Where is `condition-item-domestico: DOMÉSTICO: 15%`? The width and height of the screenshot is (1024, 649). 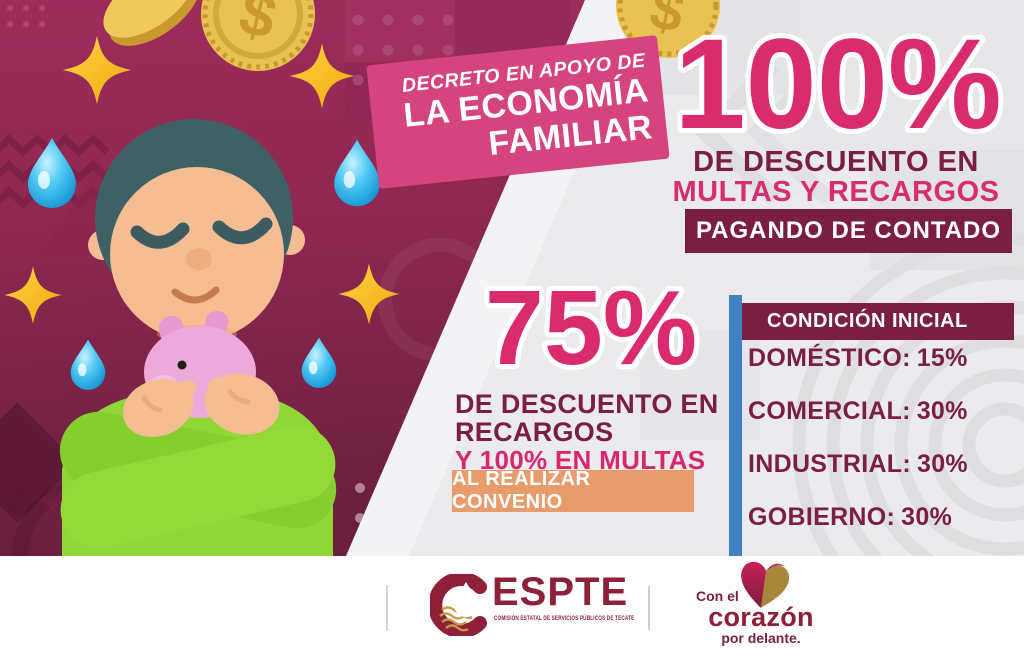
condition-item-domestico: DOMÉSTICO: 15% is located at coordinates (883, 358).